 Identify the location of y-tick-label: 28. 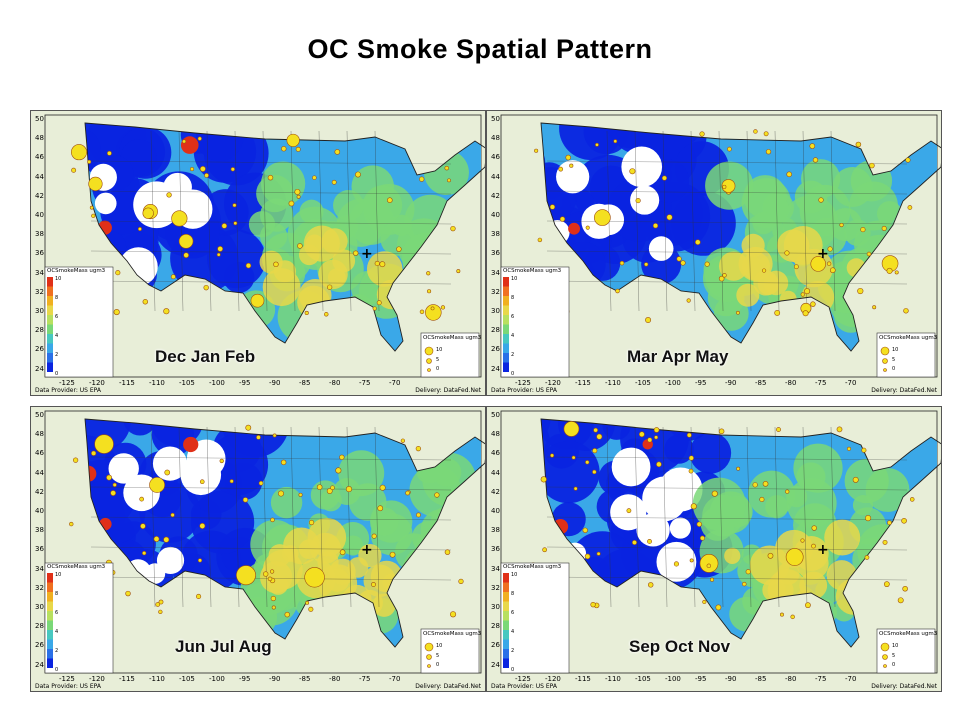
(495, 330).